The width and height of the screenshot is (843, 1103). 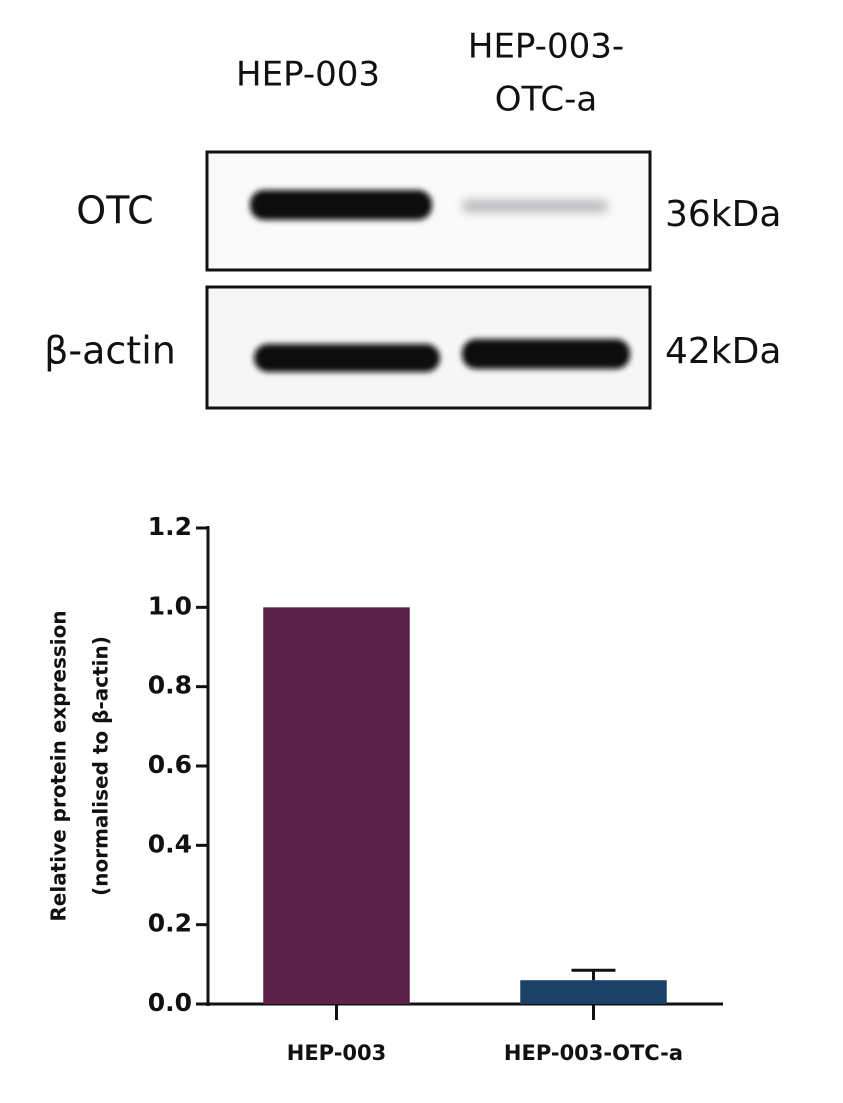 I want to click on y-axis-label: Relative protein expression, so click(x=59, y=765).